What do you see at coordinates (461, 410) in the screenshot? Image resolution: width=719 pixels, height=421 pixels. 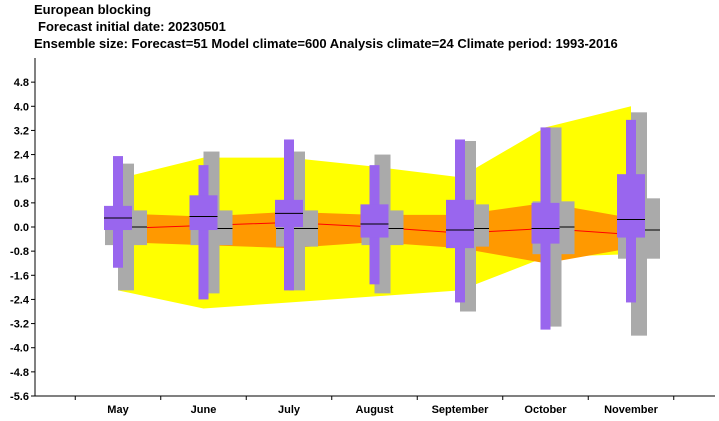 I see `x-tick-label: September` at bounding box center [461, 410].